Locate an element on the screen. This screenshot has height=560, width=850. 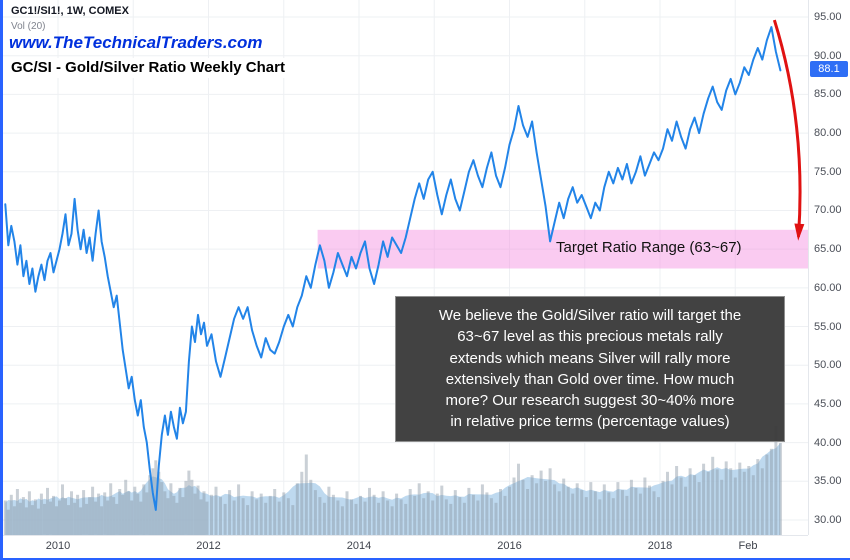
time-tick-label: 2010 is located at coordinates (58, 546).